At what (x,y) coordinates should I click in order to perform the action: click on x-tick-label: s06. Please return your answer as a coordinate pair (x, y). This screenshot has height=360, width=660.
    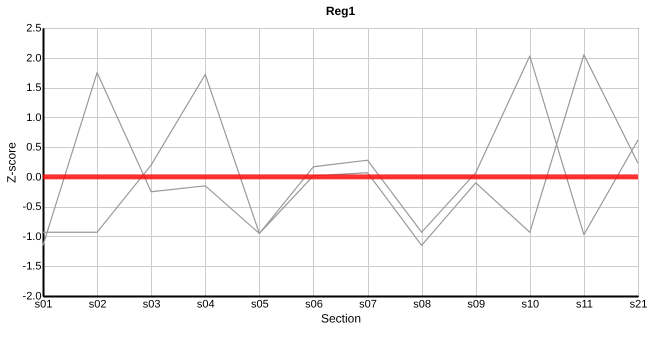
    Looking at the image, I should click on (314, 304).